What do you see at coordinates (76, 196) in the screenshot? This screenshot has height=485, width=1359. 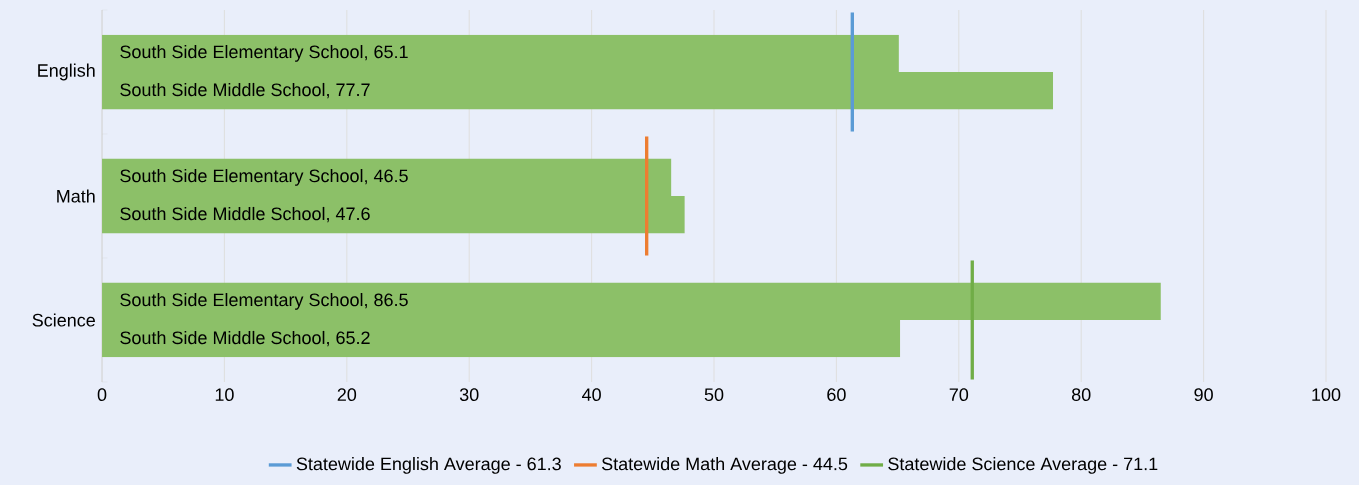 I see `y-tick-label: Math` at bounding box center [76, 196].